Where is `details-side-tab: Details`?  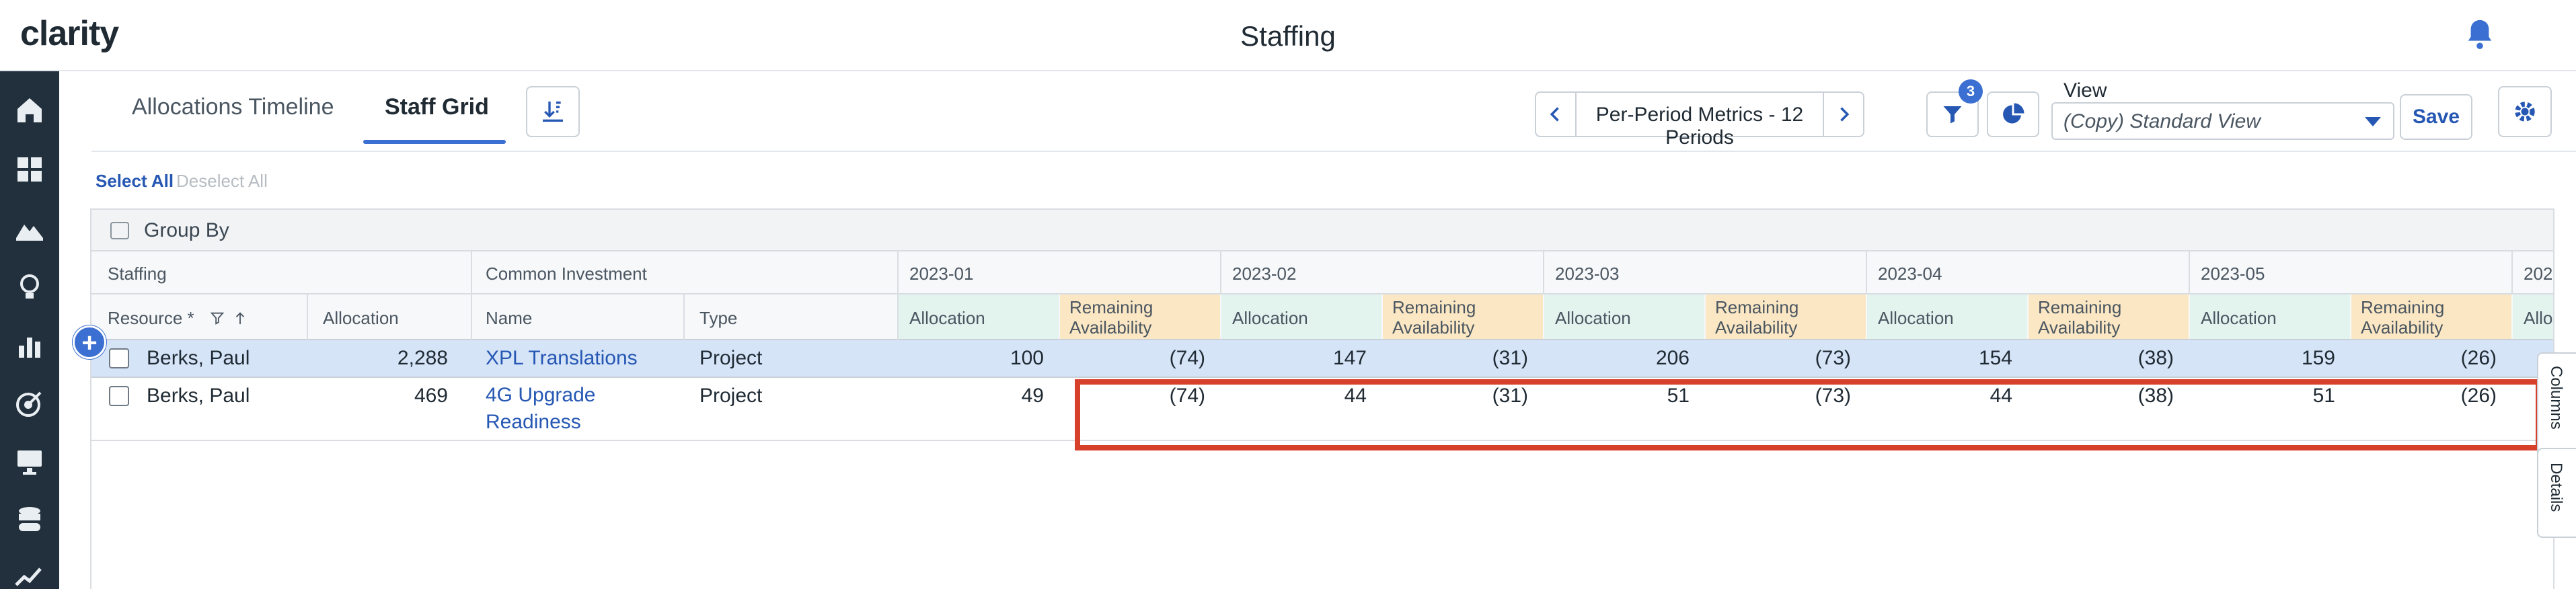 details-side-tab: Details is located at coordinates (2556, 493).